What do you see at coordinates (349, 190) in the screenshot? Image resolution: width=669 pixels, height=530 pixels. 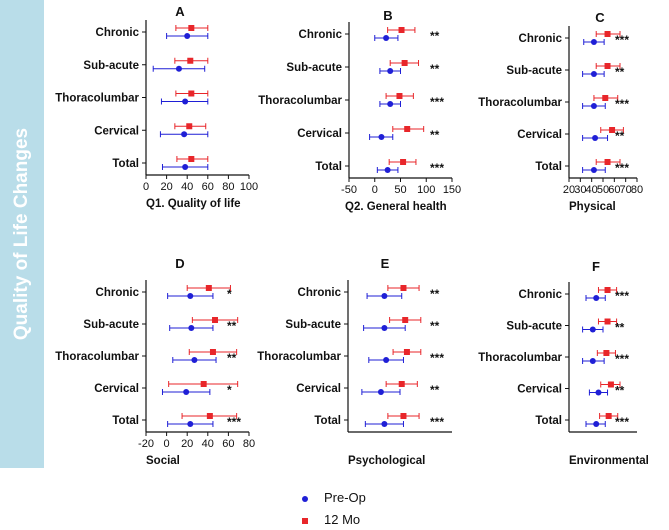 I see `x-tick-label: -50` at bounding box center [349, 190].